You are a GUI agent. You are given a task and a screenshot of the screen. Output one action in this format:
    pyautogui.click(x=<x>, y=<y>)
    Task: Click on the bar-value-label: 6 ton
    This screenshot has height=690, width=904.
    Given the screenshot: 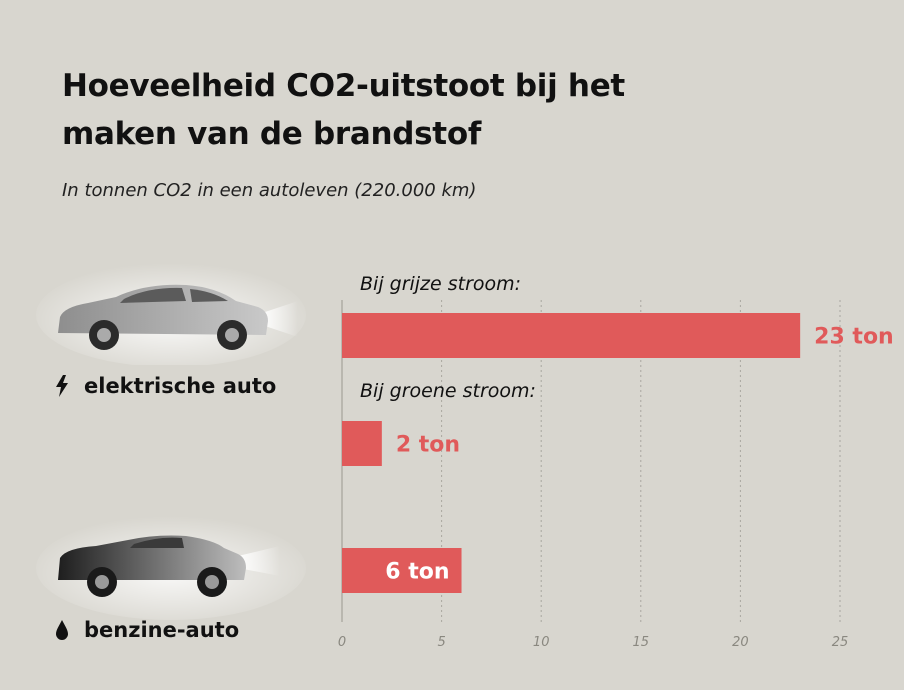 What is the action you would take?
    pyautogui.click(x=417, y=572)
    